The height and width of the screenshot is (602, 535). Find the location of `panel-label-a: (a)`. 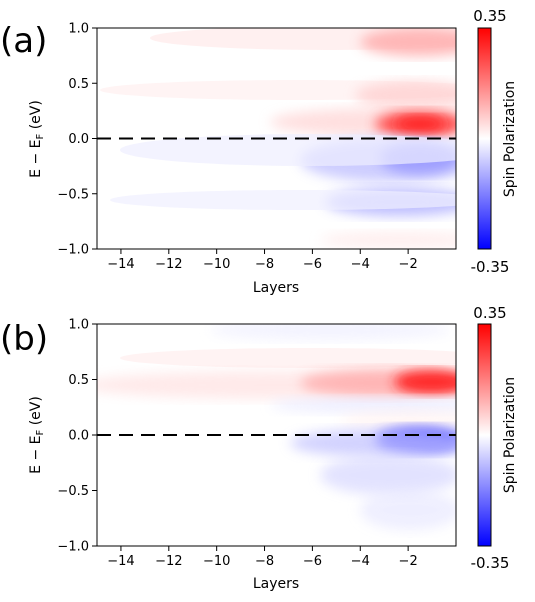

panel-label-a: (a) is located at coordinates (23, 41).